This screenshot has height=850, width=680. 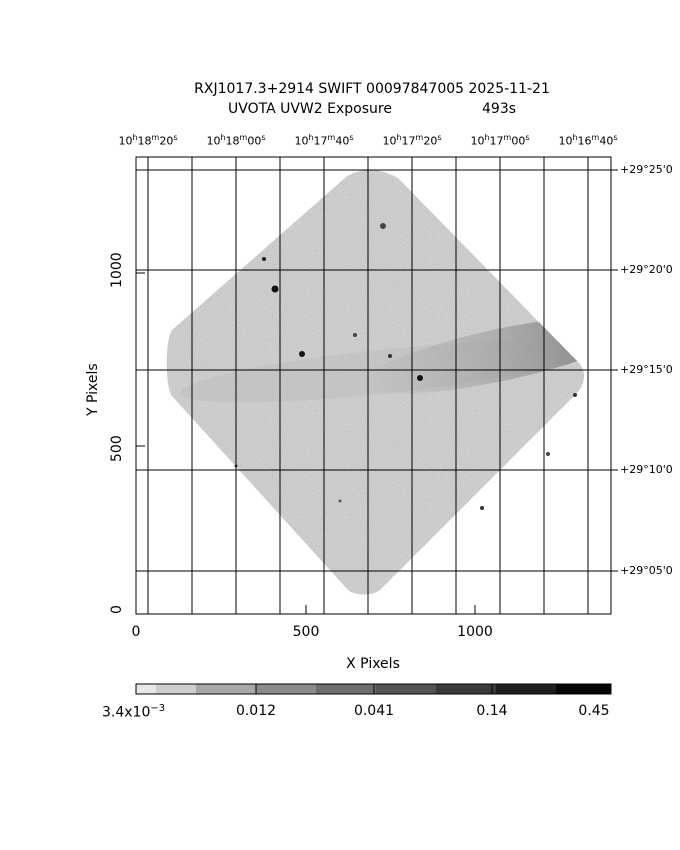 I want to click on x-tick-label: 500, so click(x=306, y=632).